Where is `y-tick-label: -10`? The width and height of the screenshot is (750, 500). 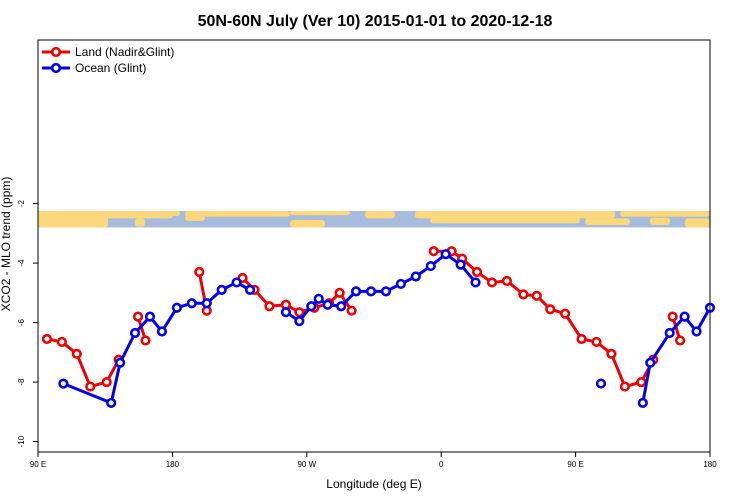 y-tick-label: -10 is located at coordinates (21, 441).